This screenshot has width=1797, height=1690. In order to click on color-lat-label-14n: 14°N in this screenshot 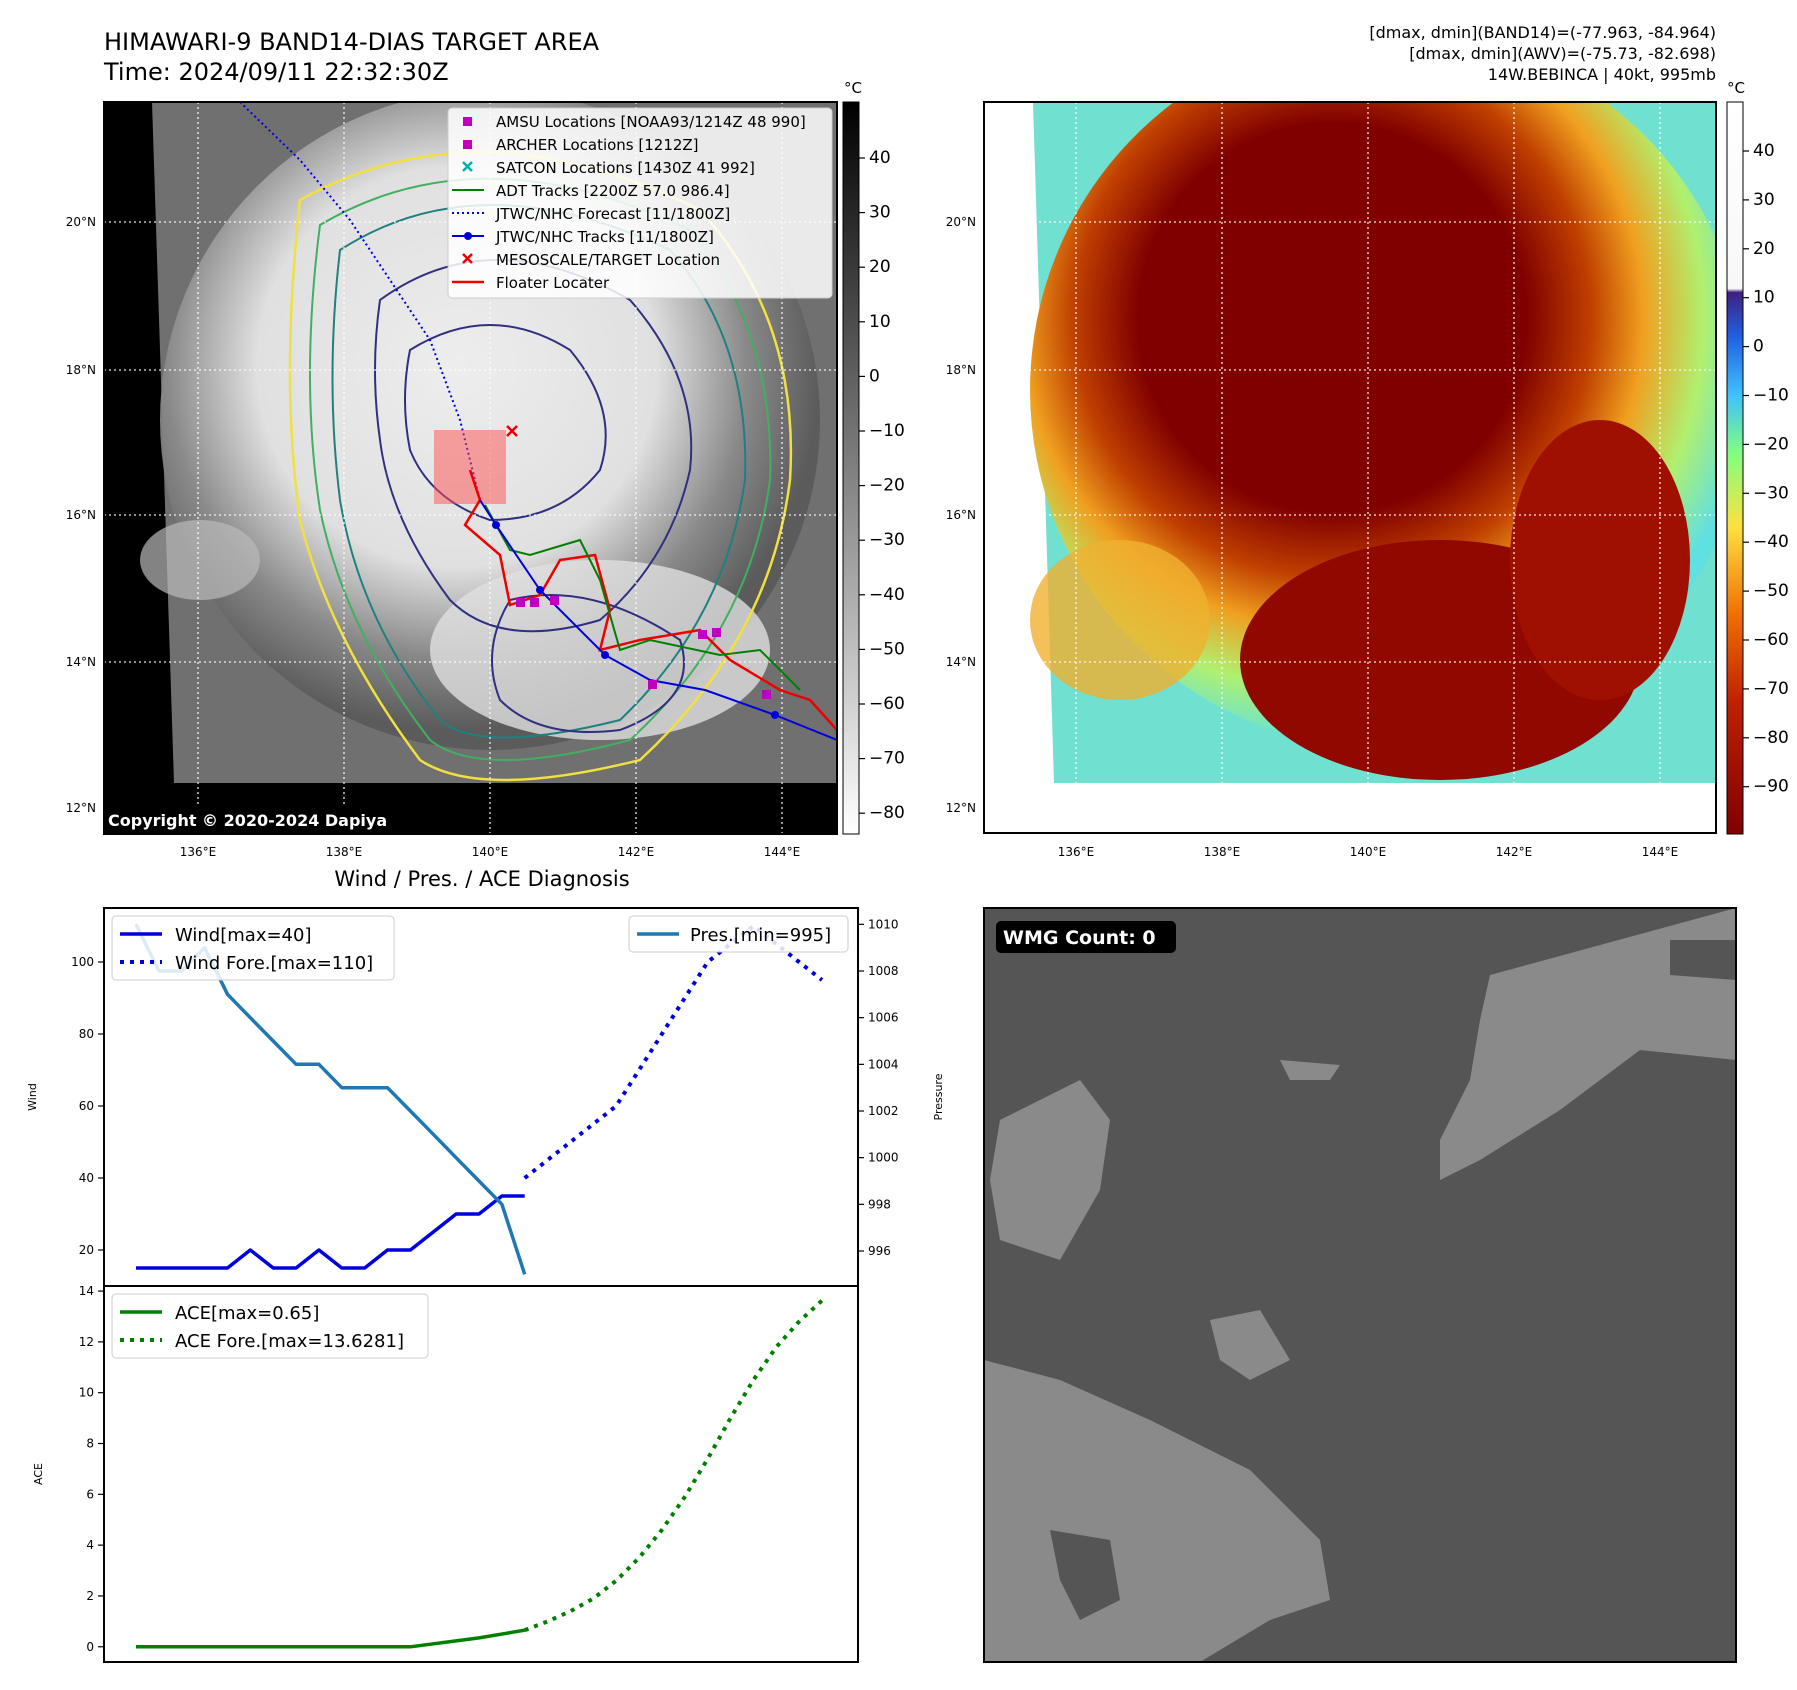, I will do `click(961, 662)`.